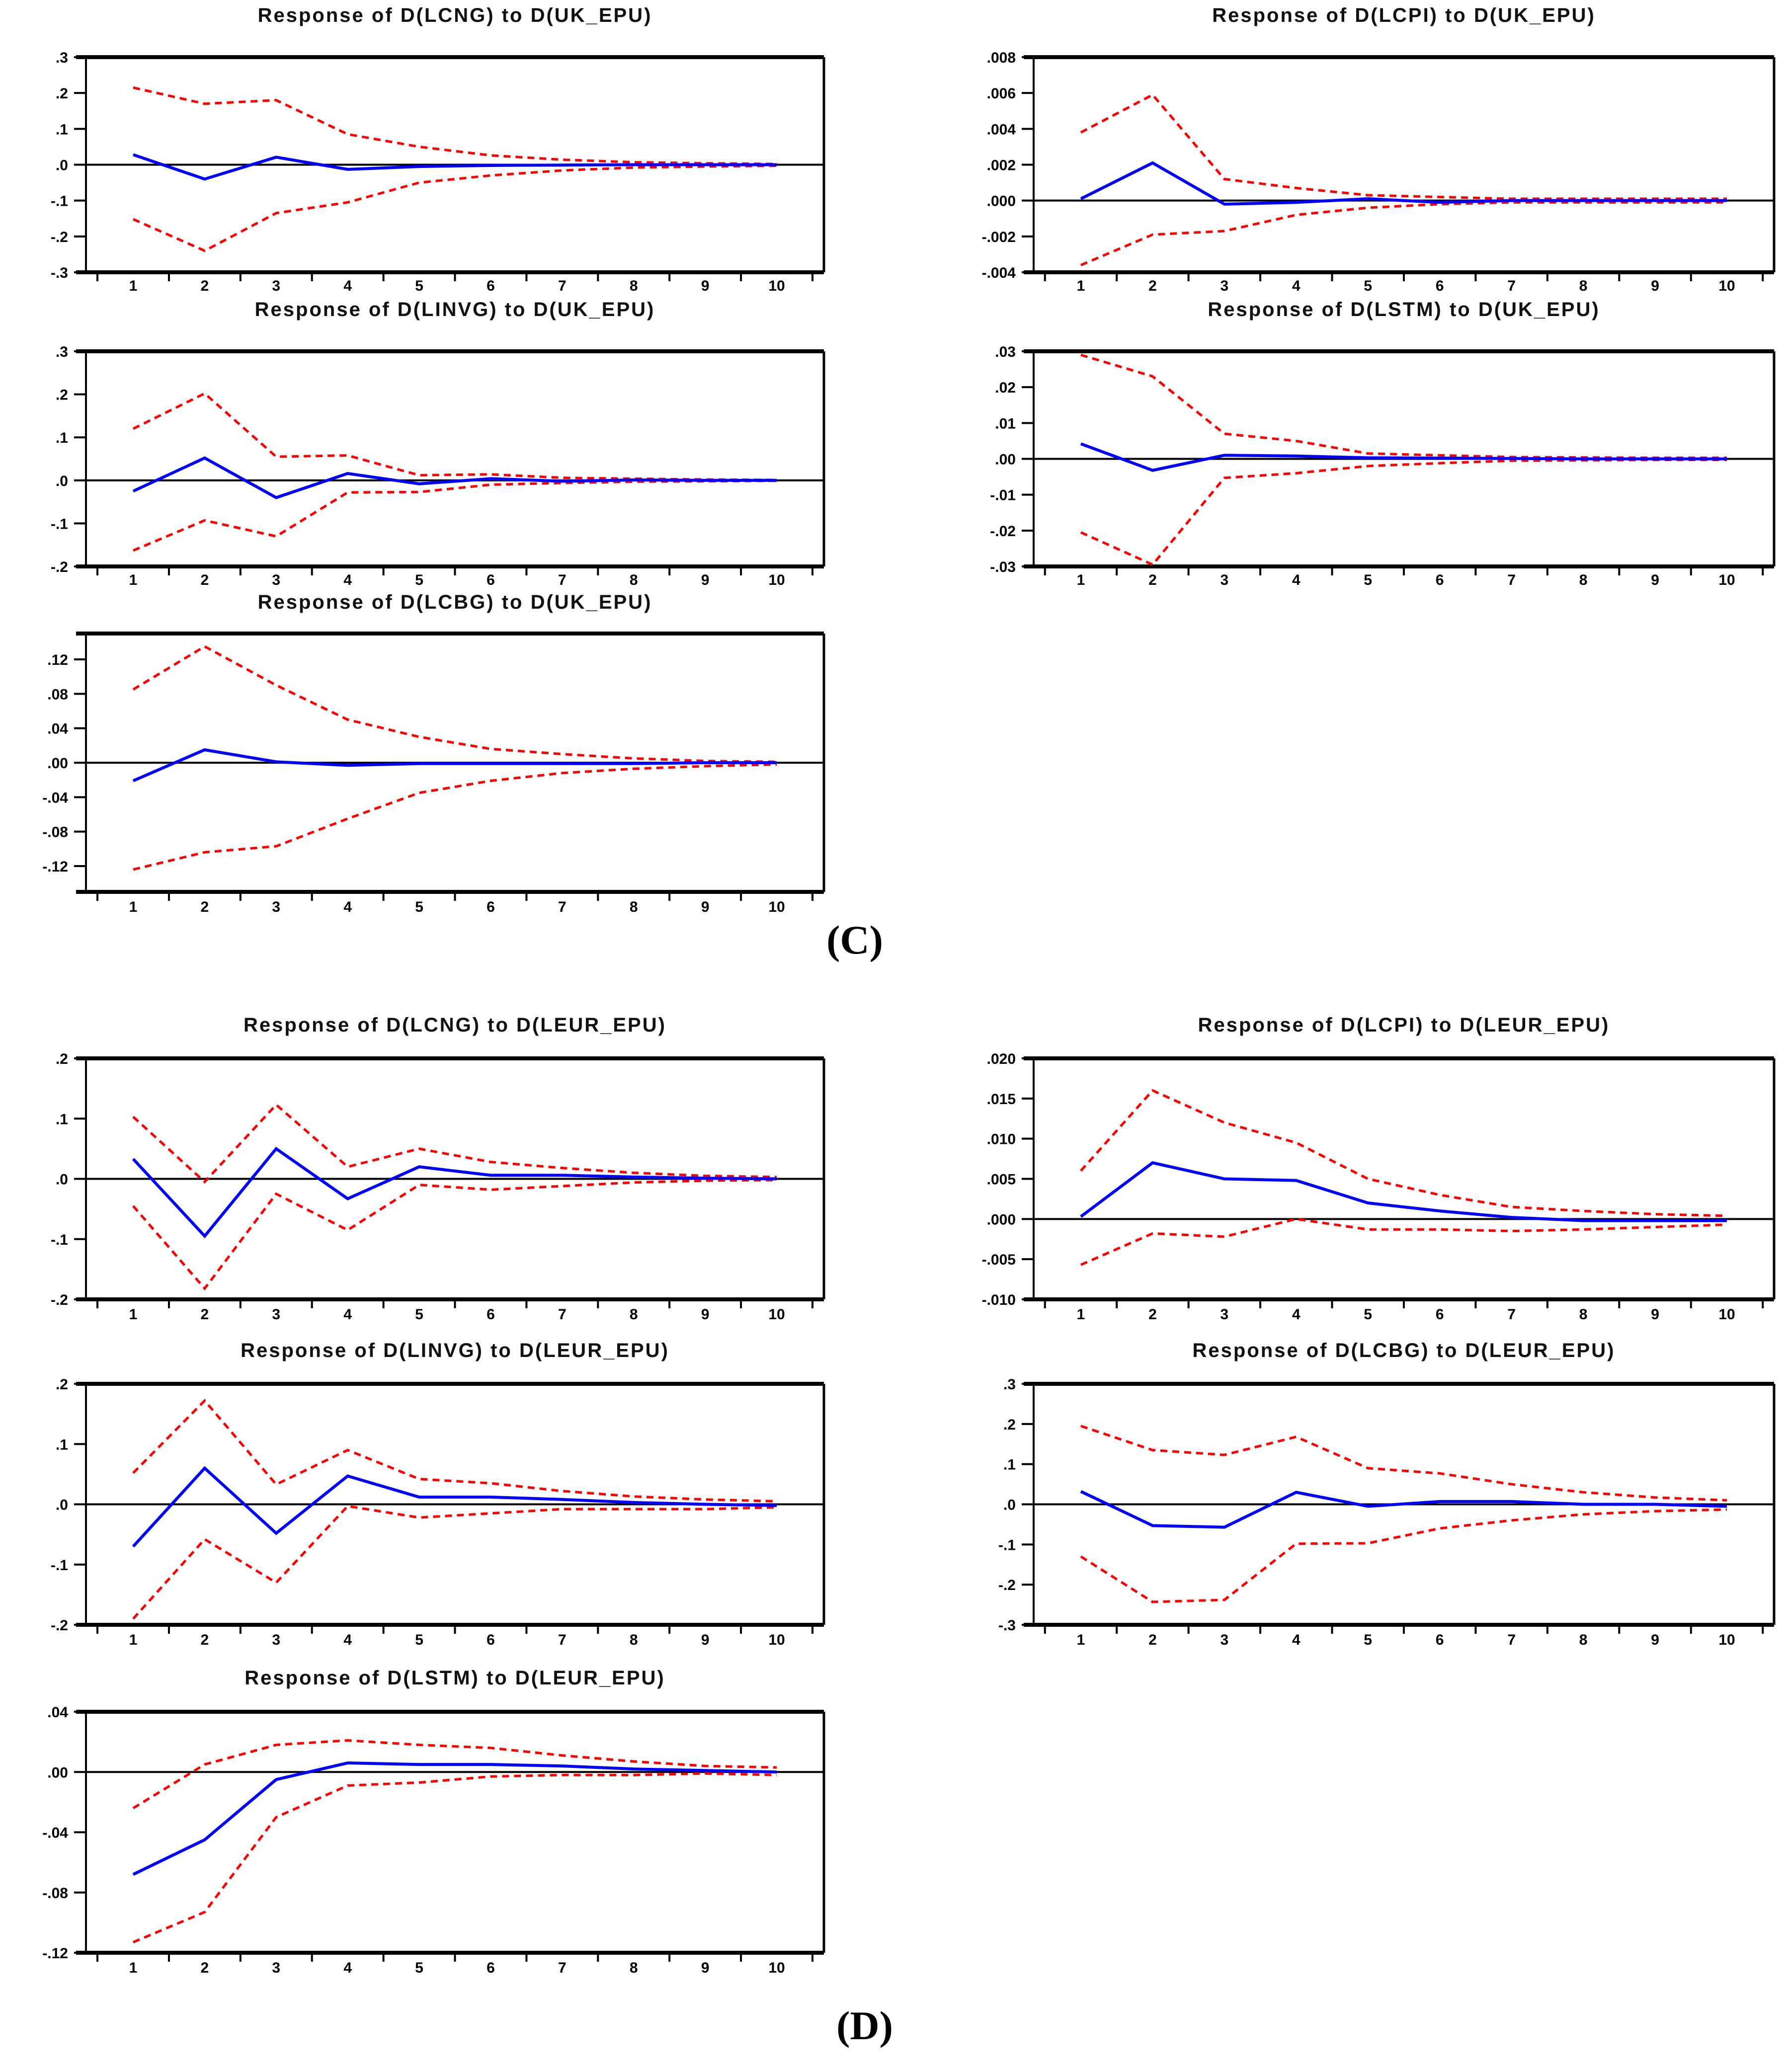  What do you see at coordinates (62, 352) in the screenshot?
I see `y-tick-label: .3` at bounding box center [62, 352].